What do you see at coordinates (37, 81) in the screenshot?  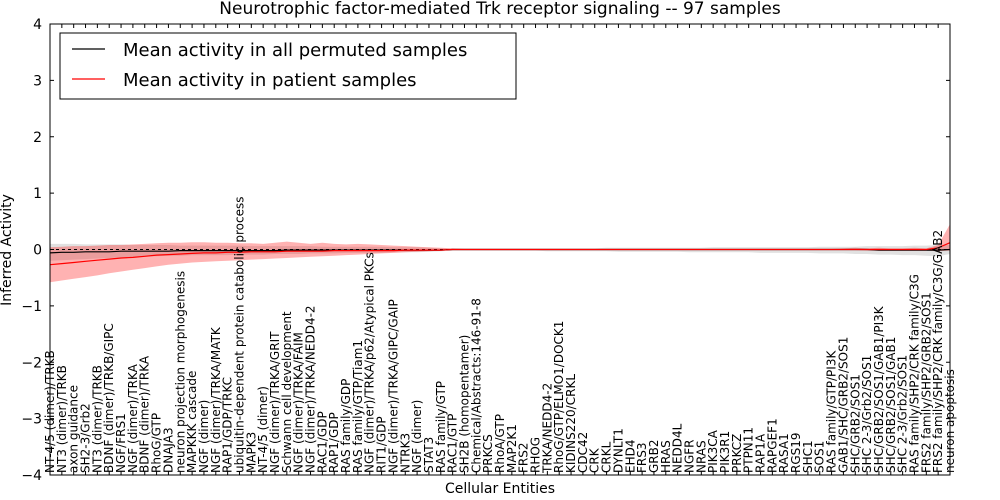 I see `y-tick-label: 3` at bounding box center [37, 81].